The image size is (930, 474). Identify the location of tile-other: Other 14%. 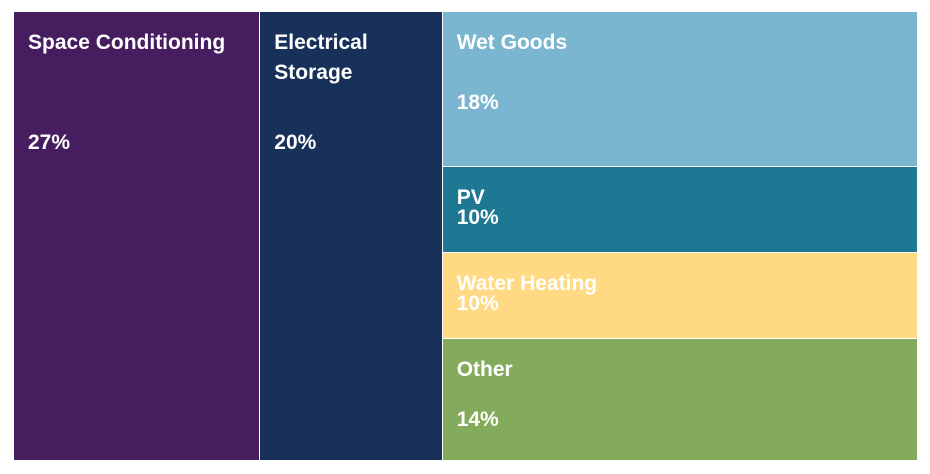
(679, 399).